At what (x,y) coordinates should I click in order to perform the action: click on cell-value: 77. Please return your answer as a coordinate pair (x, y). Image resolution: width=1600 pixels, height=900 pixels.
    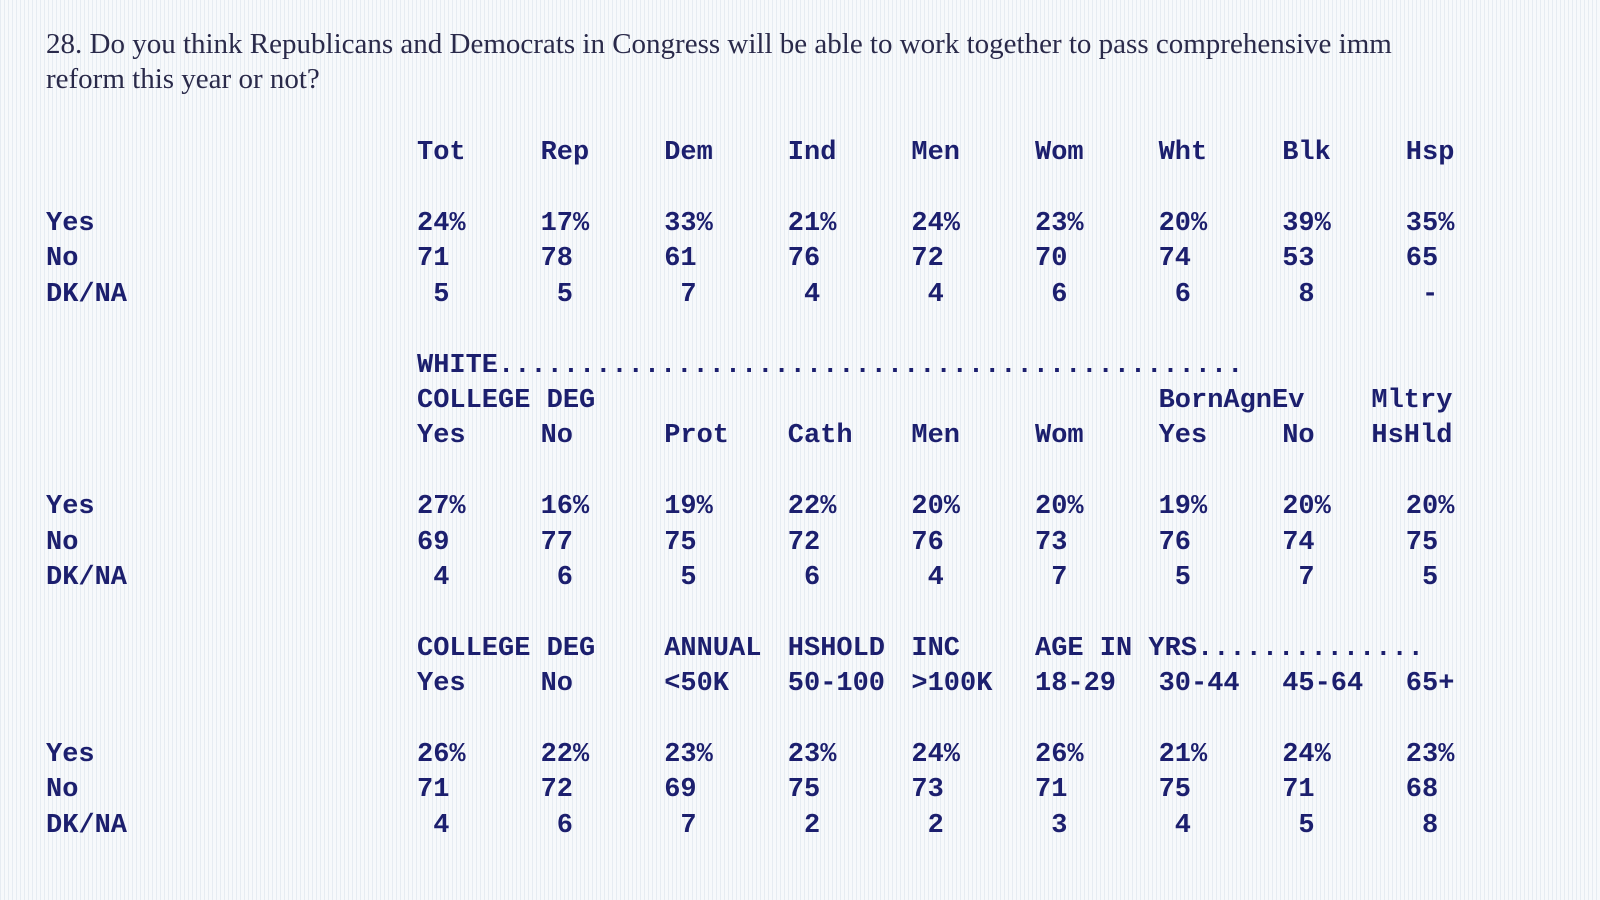
    Looking at the image, I should click on (556, 542).